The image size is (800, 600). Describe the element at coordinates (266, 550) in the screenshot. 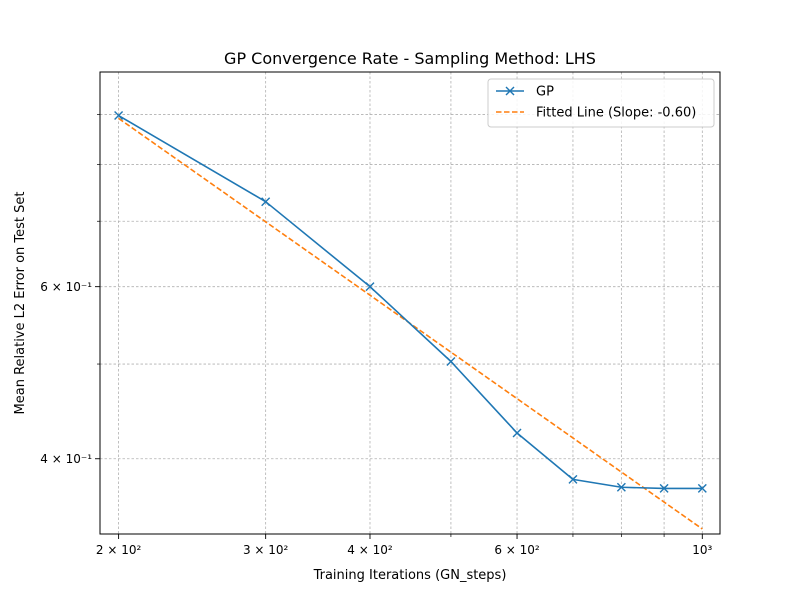

I see `x-tick-label: 3 × 10²` at that location.